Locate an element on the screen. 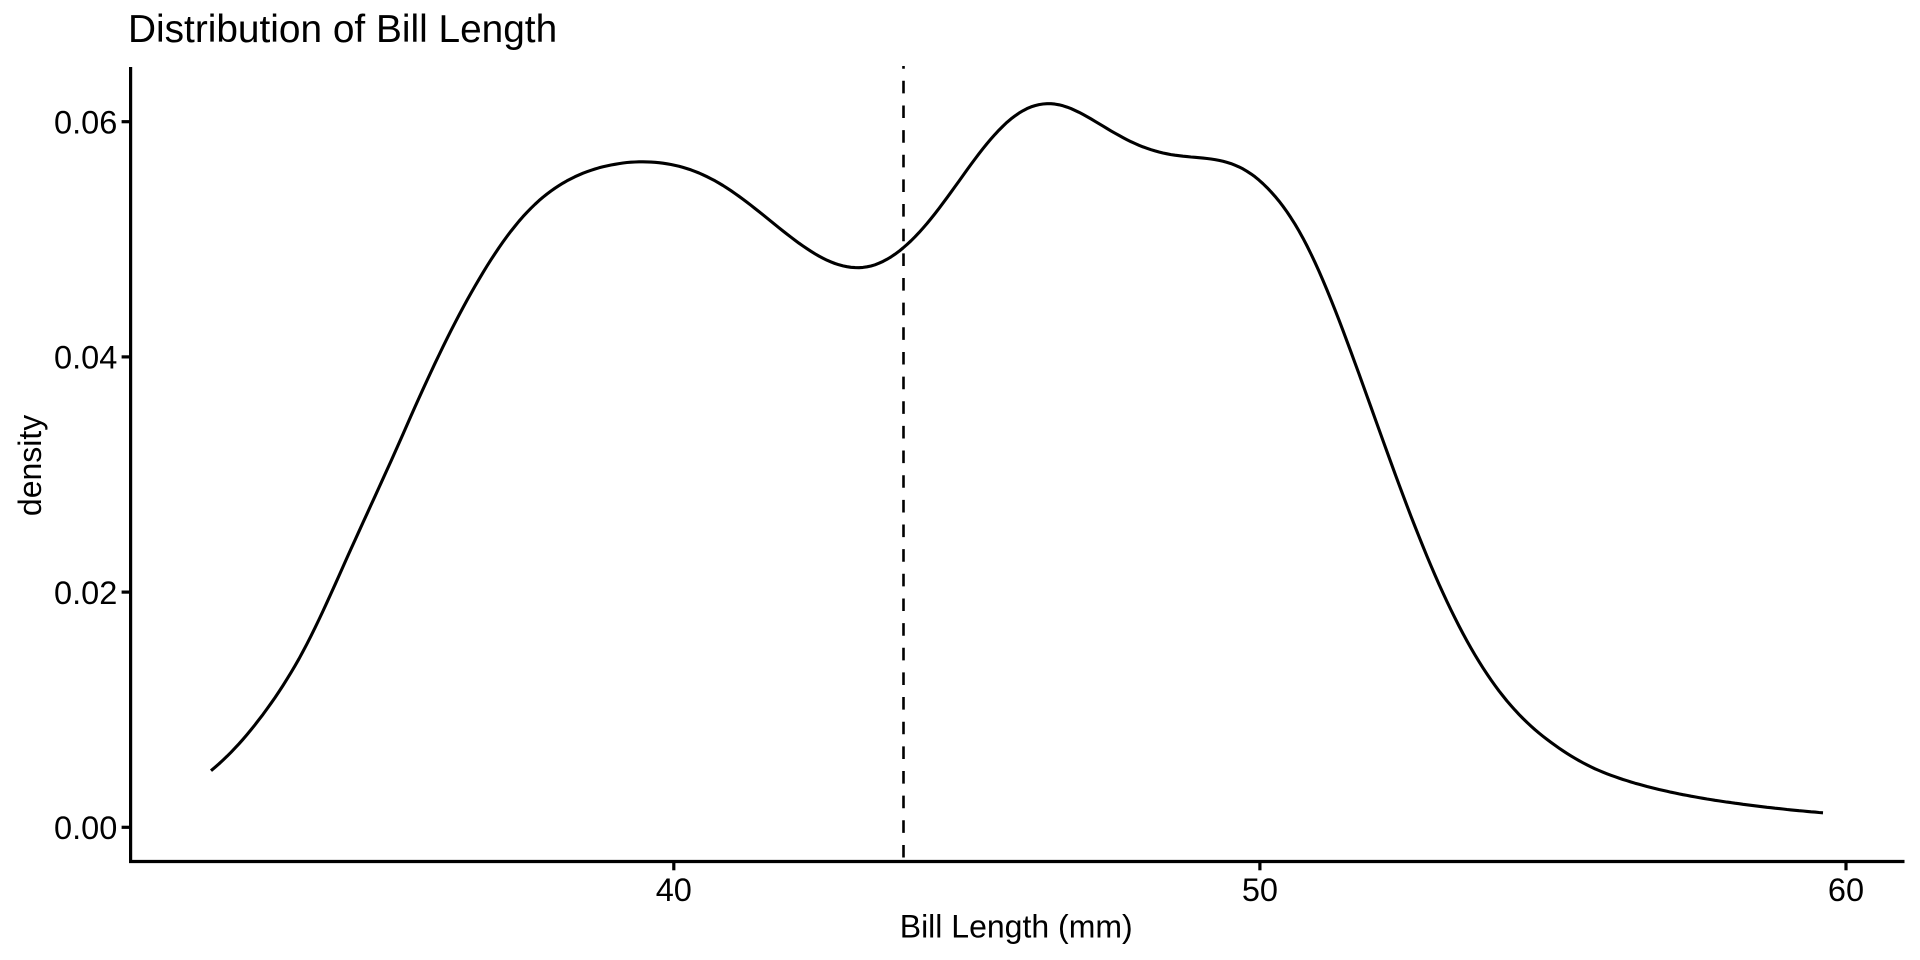 The height and width of the screenshot is (960, 1920). svg-text: 40 is located at coordinates (674, 890).